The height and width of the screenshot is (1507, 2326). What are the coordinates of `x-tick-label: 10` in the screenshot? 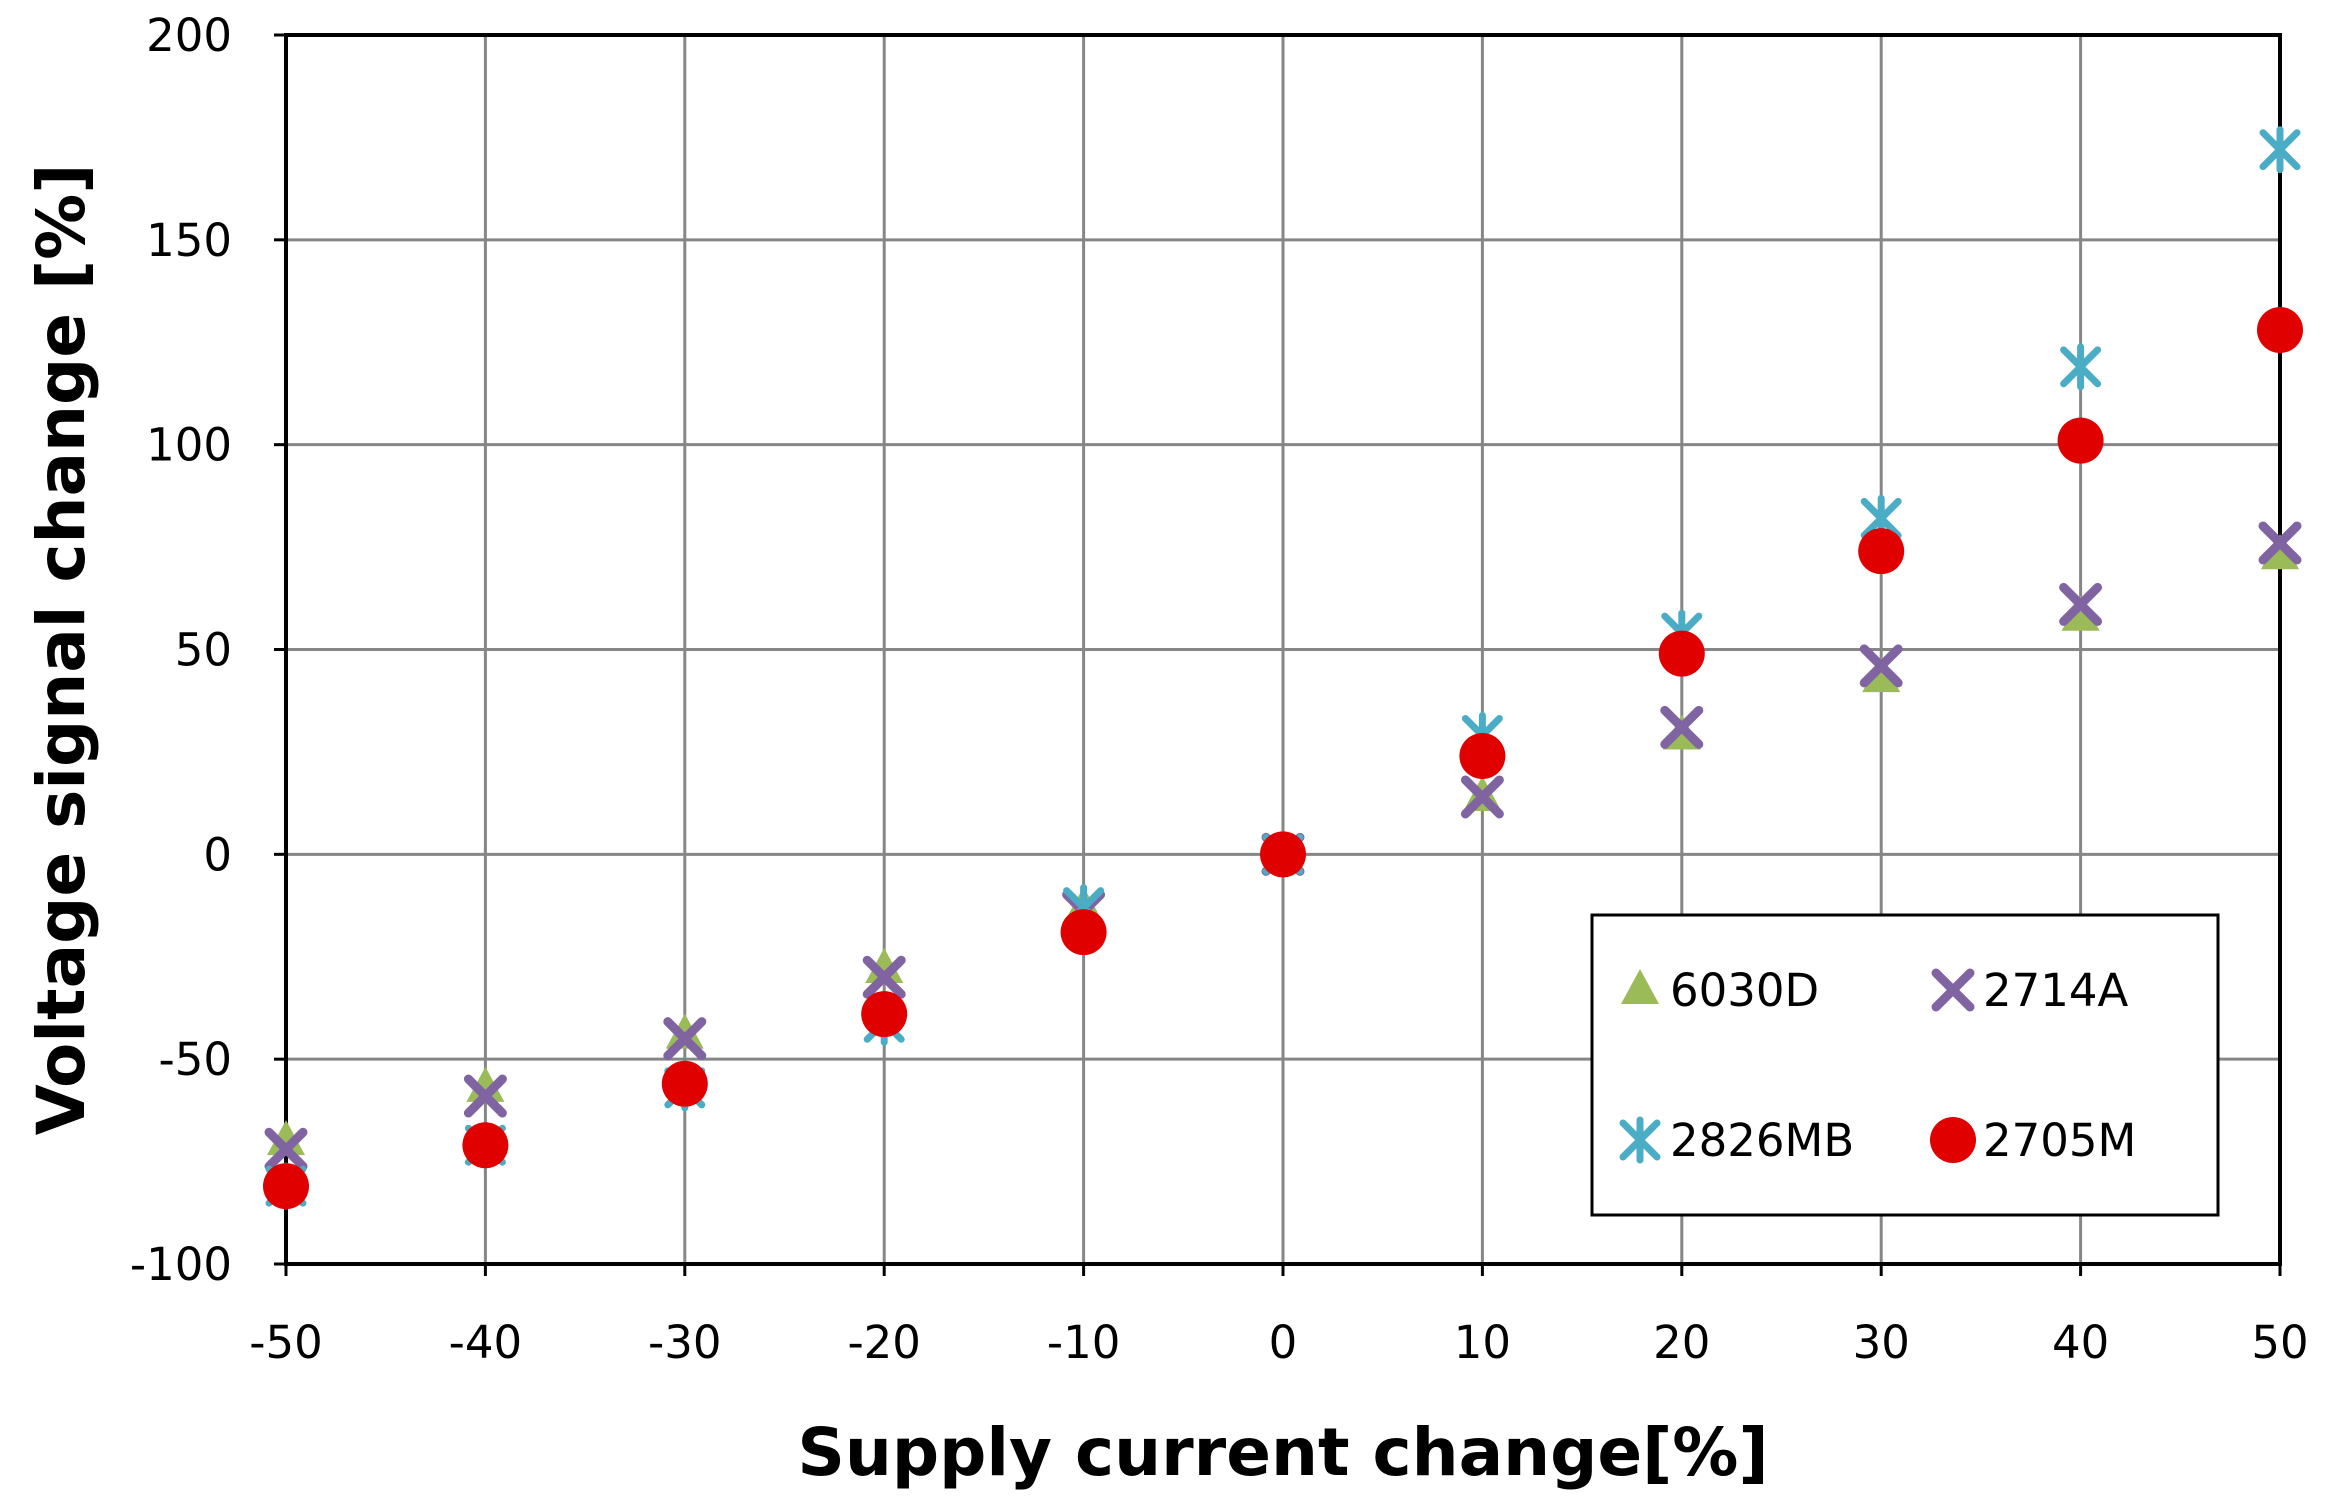 It's located at (1482, 1342).